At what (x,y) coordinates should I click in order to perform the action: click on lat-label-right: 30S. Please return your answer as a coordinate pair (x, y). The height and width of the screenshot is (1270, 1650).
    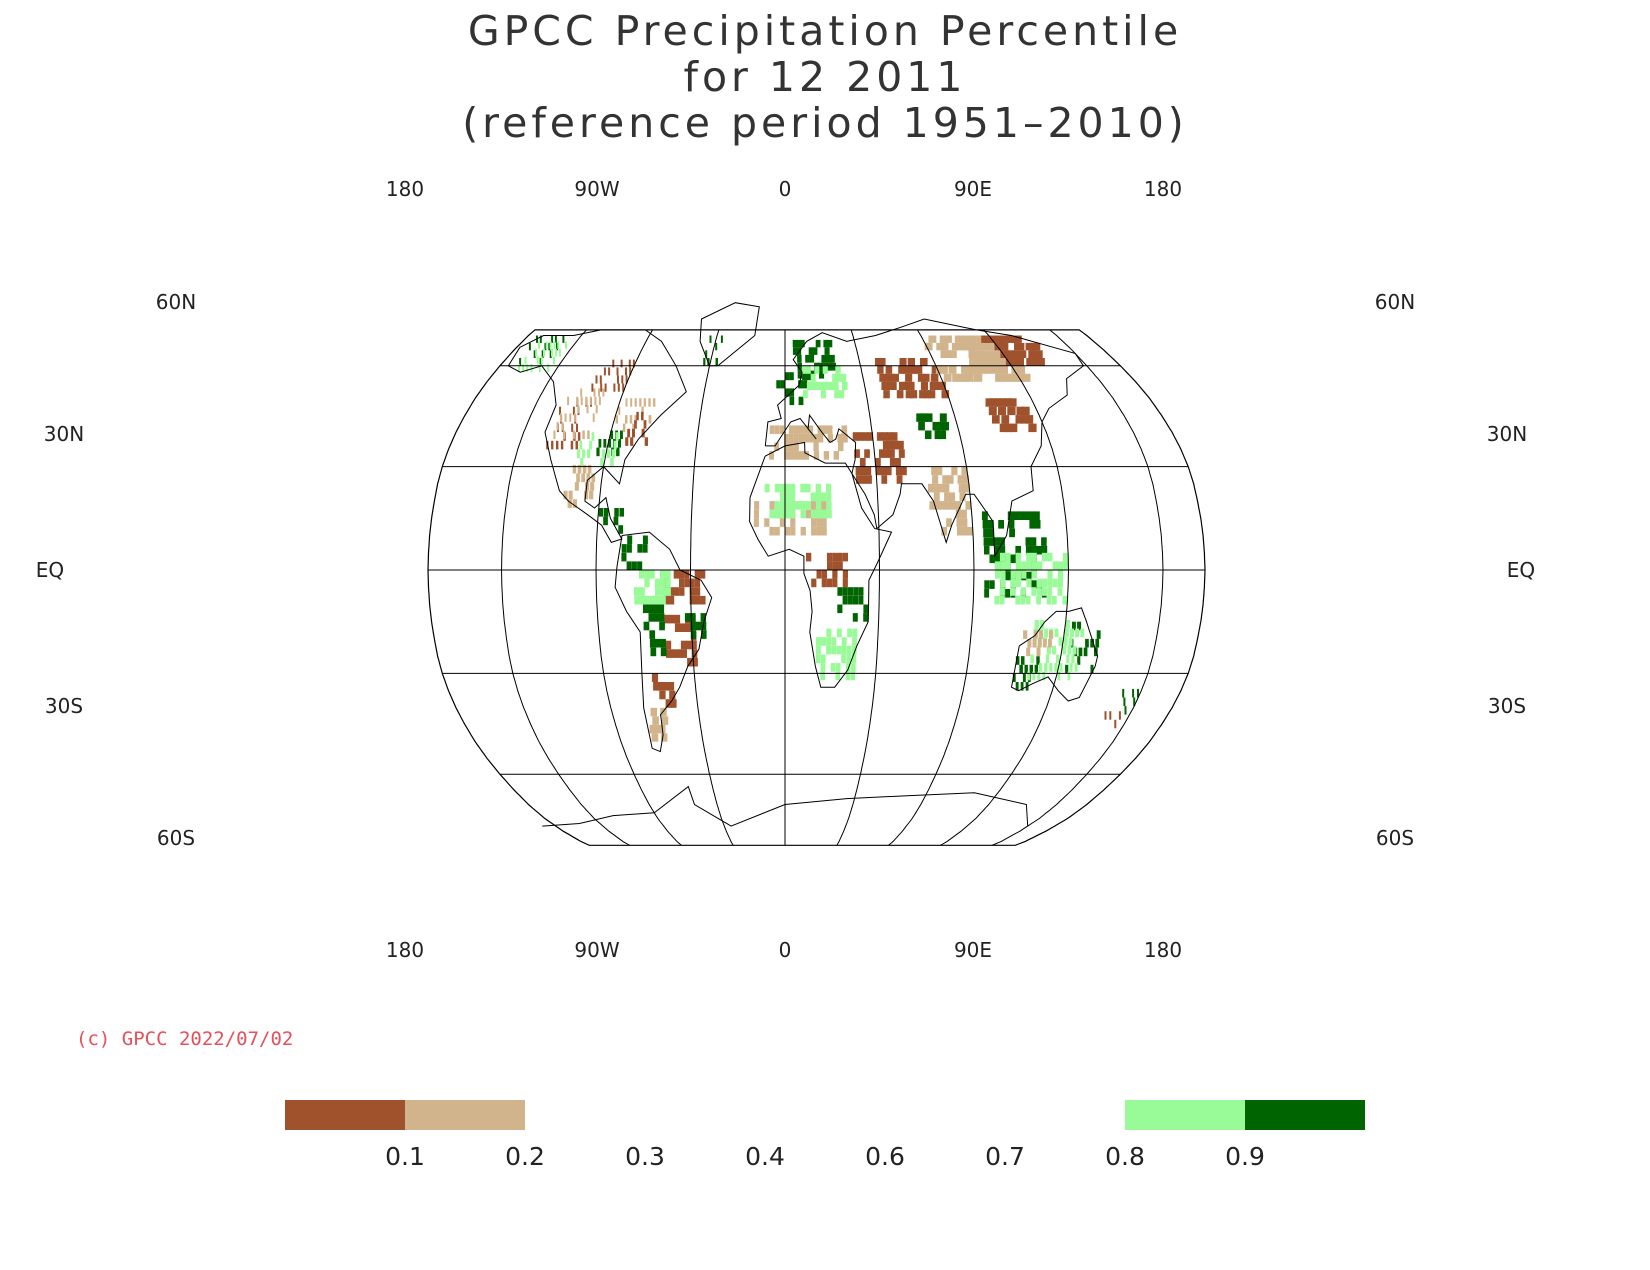
    Looking at the image, I should click on (1507, 706).